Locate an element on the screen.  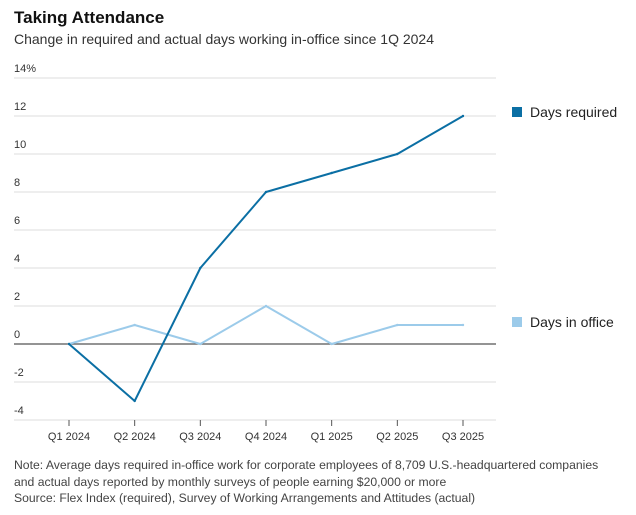
x-tick-label: Q1 2024 is located at coordinates (69, 437).